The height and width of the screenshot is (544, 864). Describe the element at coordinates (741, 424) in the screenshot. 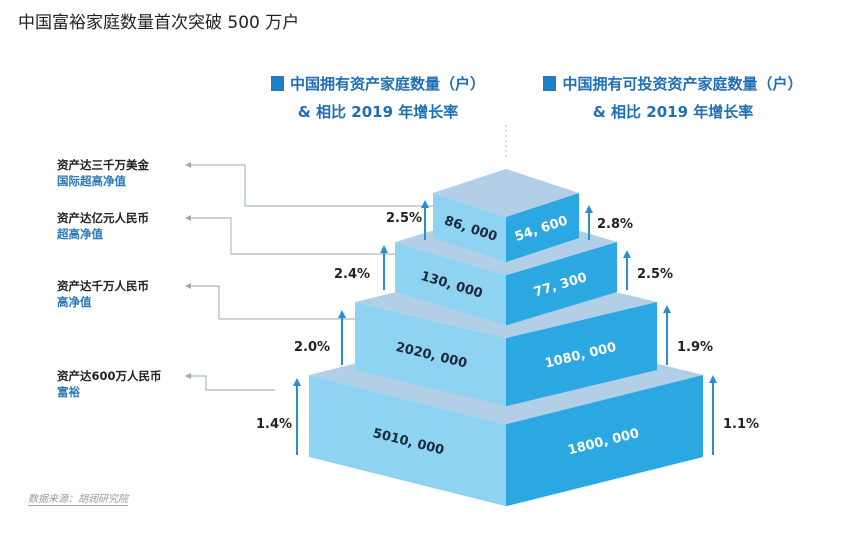

I see `investable-growth-3: 1.1%` at that location.